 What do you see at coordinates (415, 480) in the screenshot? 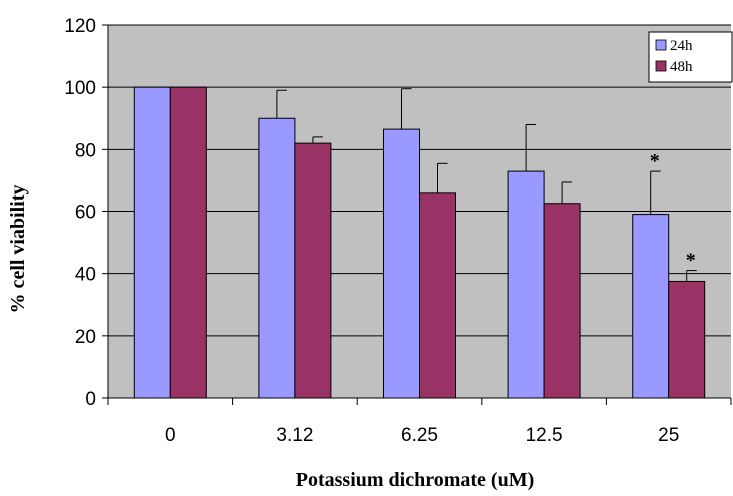
I see `x-axis-title: Potassium dichromate (uM)` at bounding box center [415, 480].